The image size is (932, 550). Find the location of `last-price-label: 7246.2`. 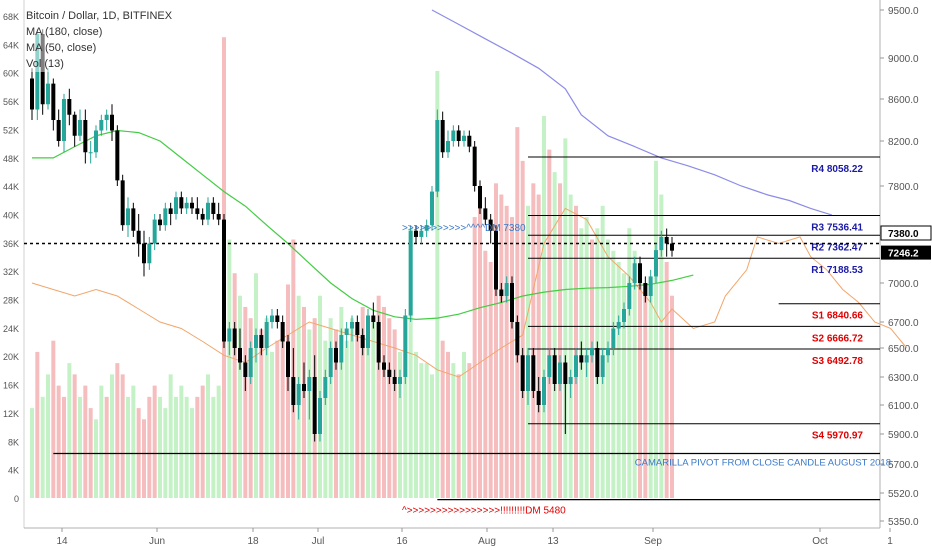

last-price-label: 7246.2 is located at coordinates (903, 254).